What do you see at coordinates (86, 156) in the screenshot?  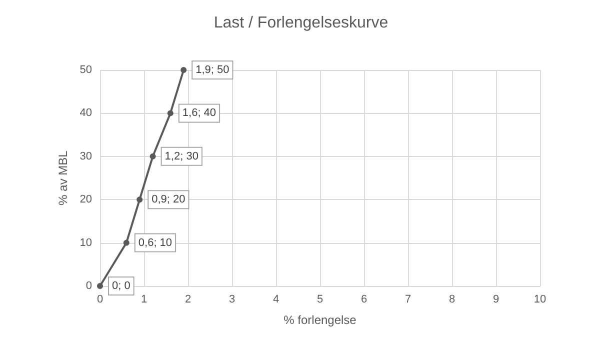 I see `y-tick-label: 30` at bounding box center [86, 156].